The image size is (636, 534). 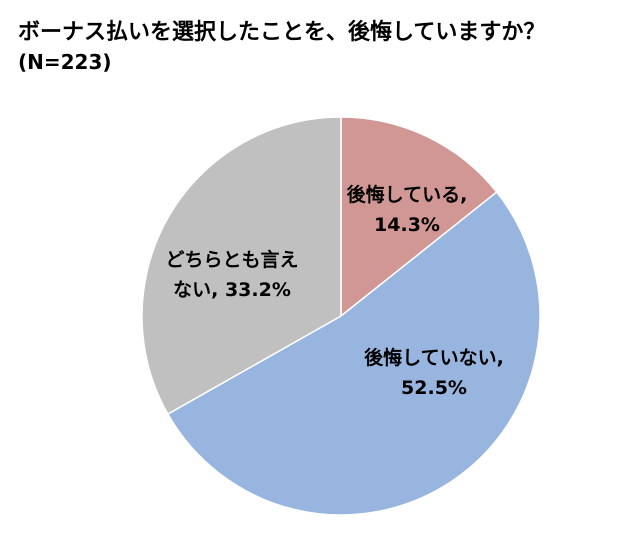 I want to click on chart-title: ボーナス払いを選択したことを、後悔していますか？, so click(x=282, y=32).